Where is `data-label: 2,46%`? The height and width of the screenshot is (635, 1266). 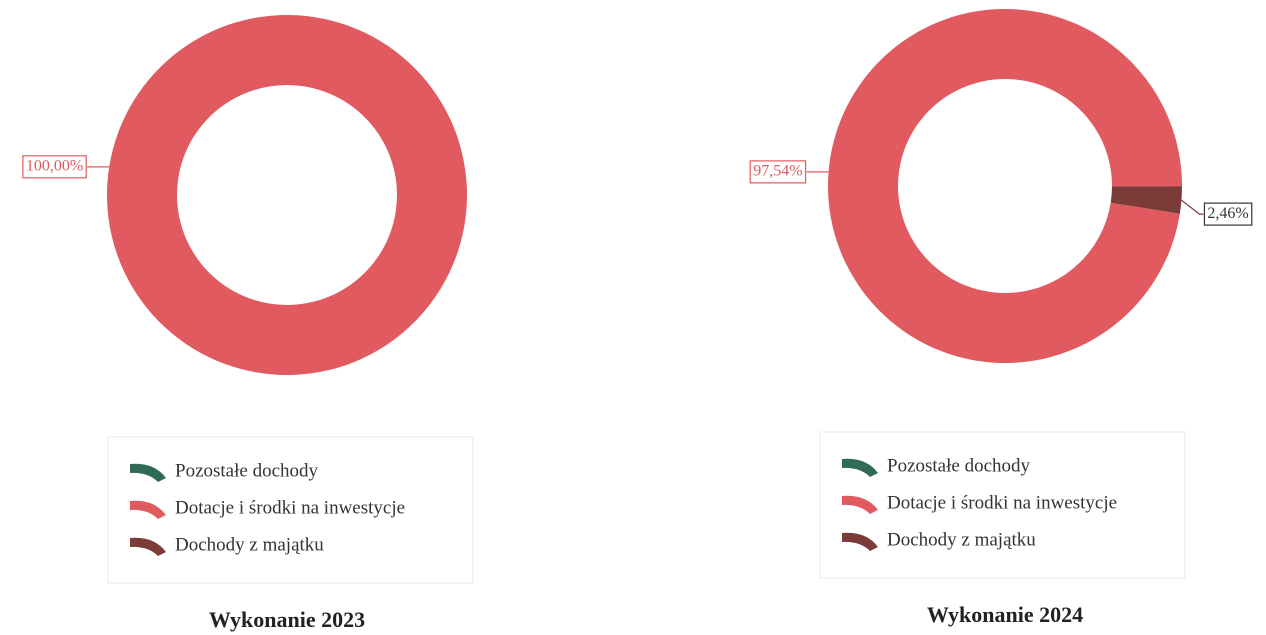
data-label: 2,46% is located at coordinates (1227, 213).